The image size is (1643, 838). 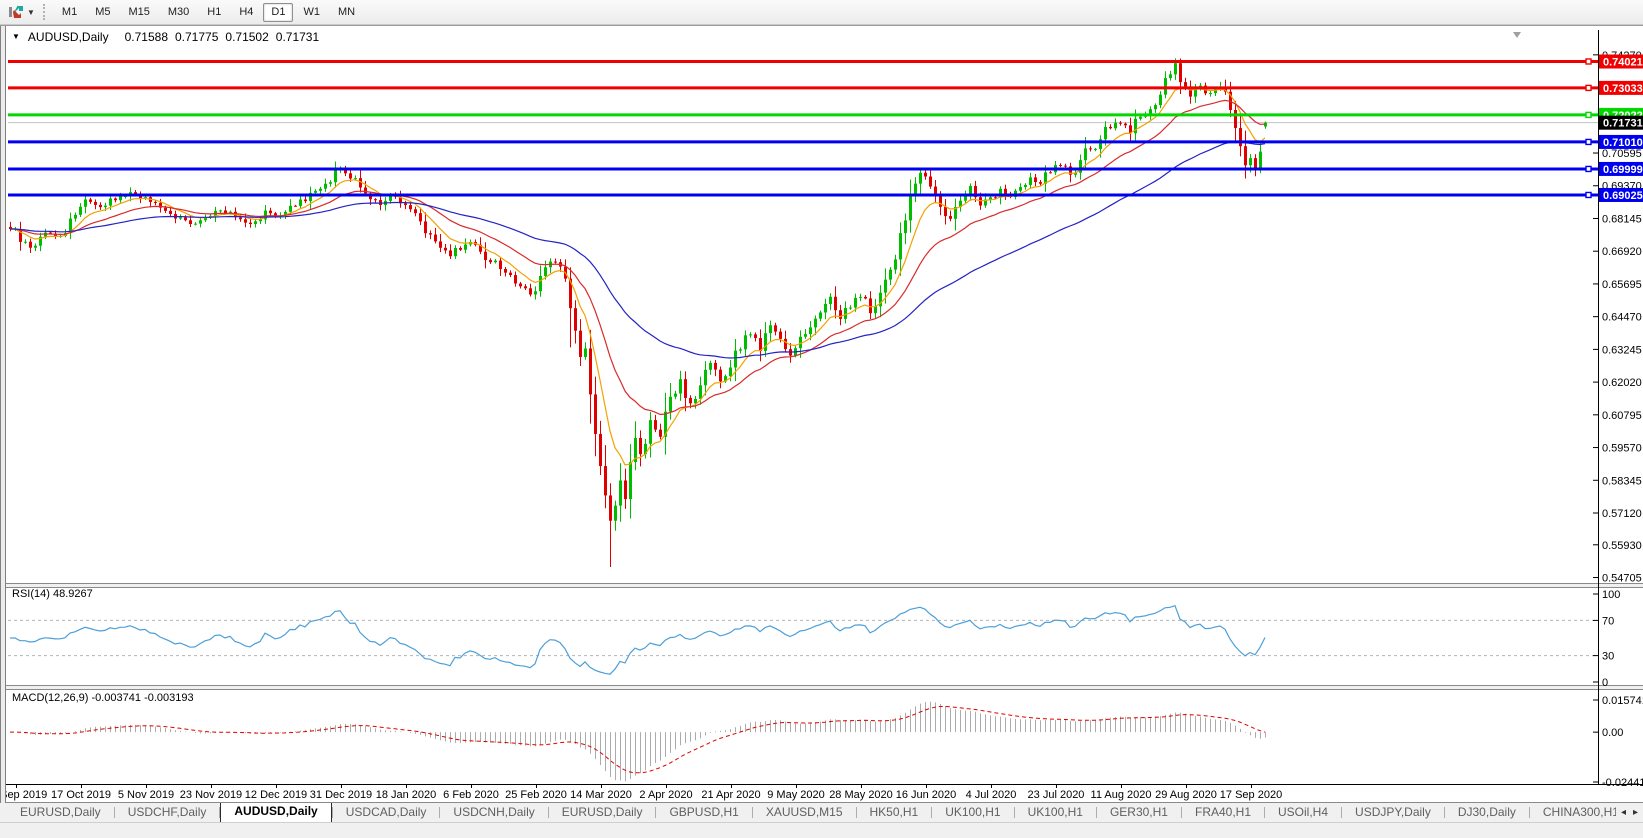 What do you see at coordinates (704, 812) in the screenshot?
I see `tab-gbpusd-h1: GBPUSD,H1` at bounding box center [704, 812].